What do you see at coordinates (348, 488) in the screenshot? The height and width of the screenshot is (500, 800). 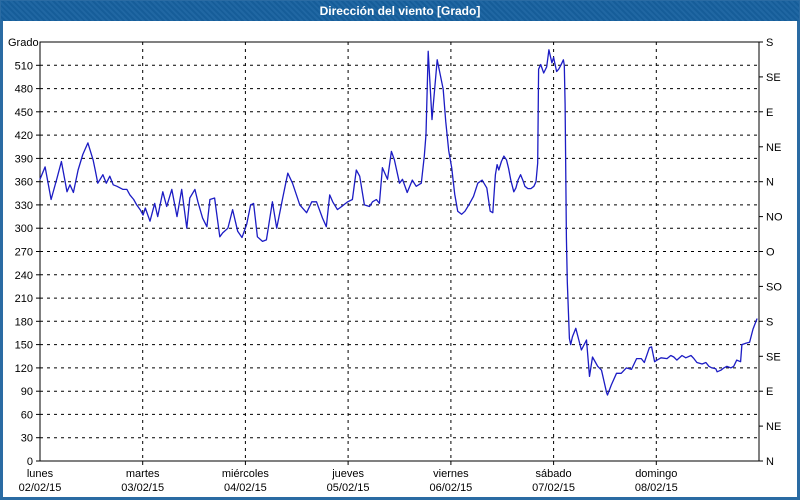 I see `x-day-date: 05/02/15` at bounding box center [348, 488].